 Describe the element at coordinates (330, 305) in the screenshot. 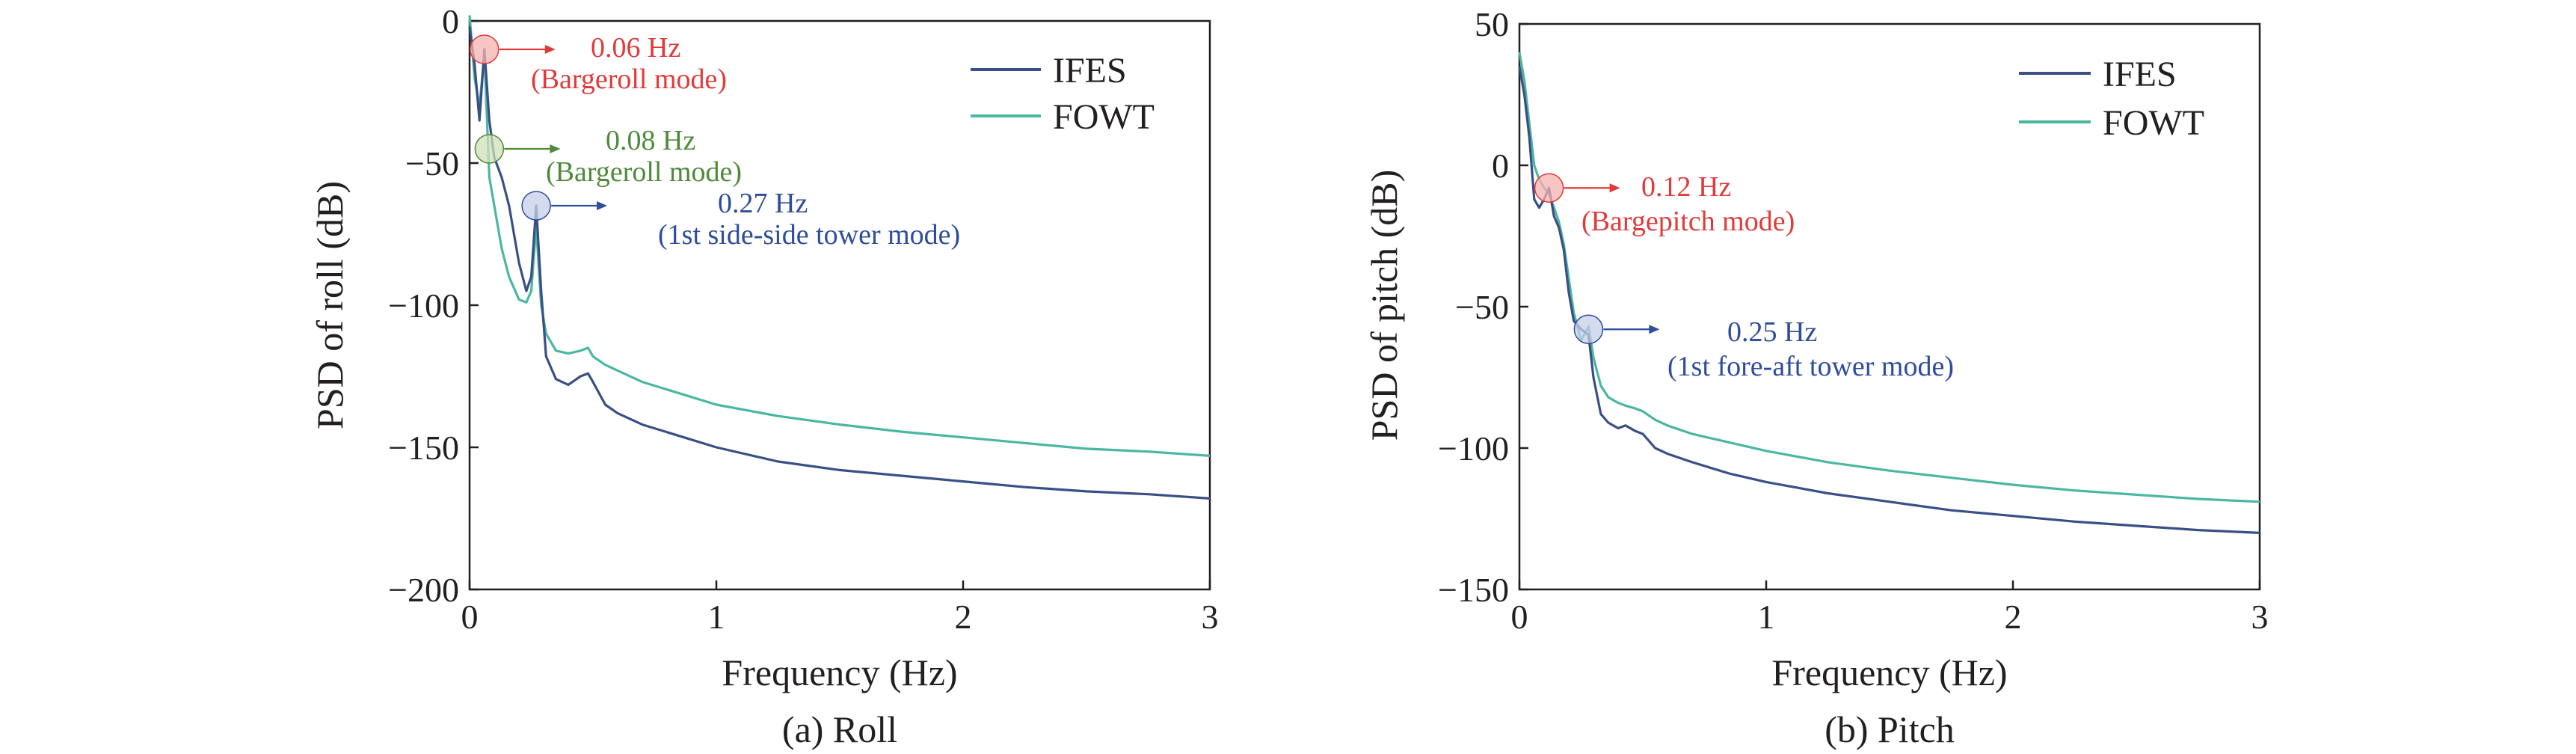

I see `roll-y-axis-label: PSD of roll (dB)` at that location.